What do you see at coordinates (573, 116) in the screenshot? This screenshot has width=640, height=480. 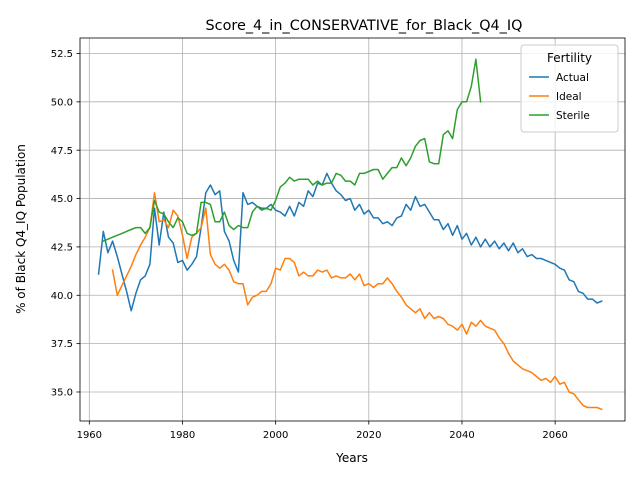 I see `legend-label-sterile: Sterile` at bounding box center [573, 116].